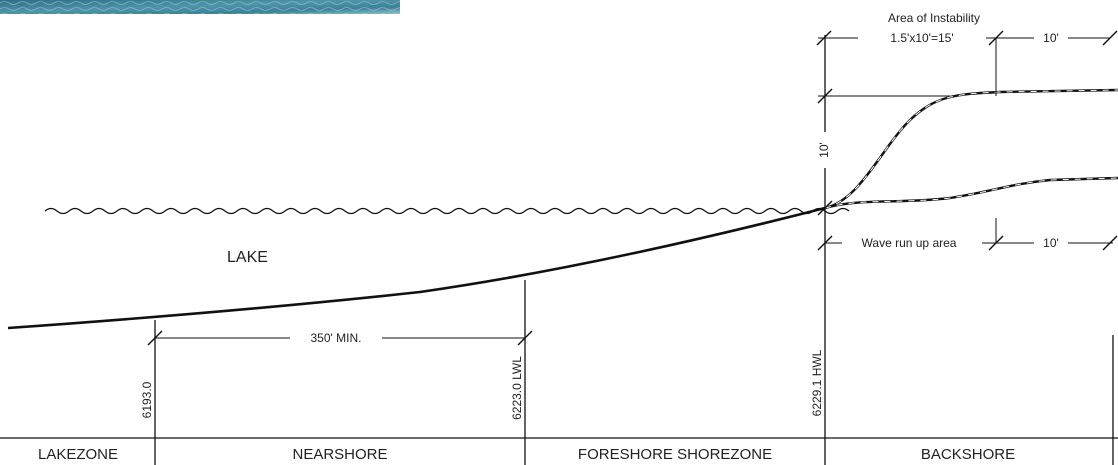 The width and height of the screenshot is (1118, 465). I want to click on zone-label-foreshore-shorezone: FORESHORE SHOREZONE, so click(675, 454).